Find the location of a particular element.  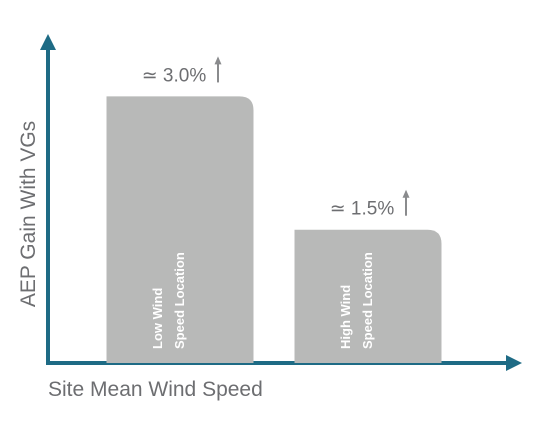

x-axis-title: Site Mean Wind Speed is located at coordinates (155, 389).